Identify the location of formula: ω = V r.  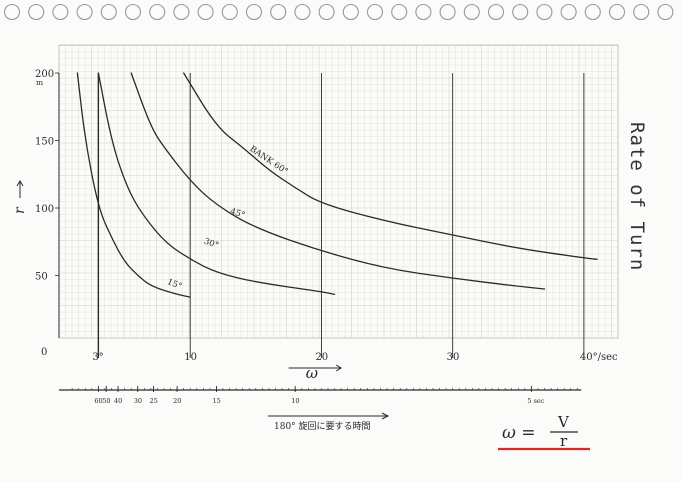
(544, 432).